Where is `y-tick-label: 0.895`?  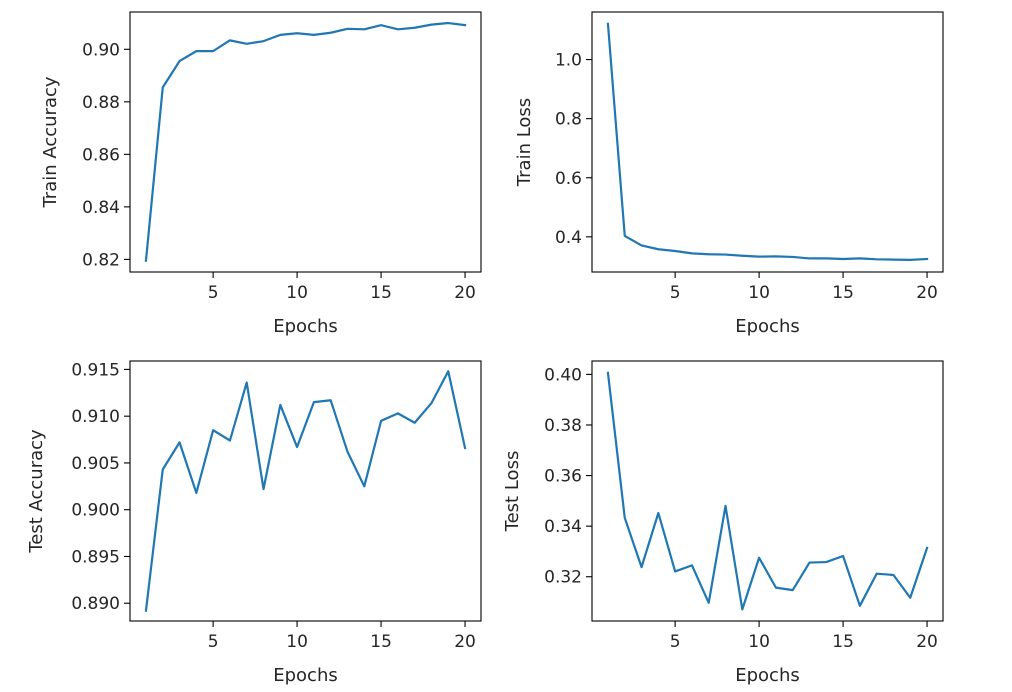 y-tick-label: 0.895 is located at coordinates (95, 557).